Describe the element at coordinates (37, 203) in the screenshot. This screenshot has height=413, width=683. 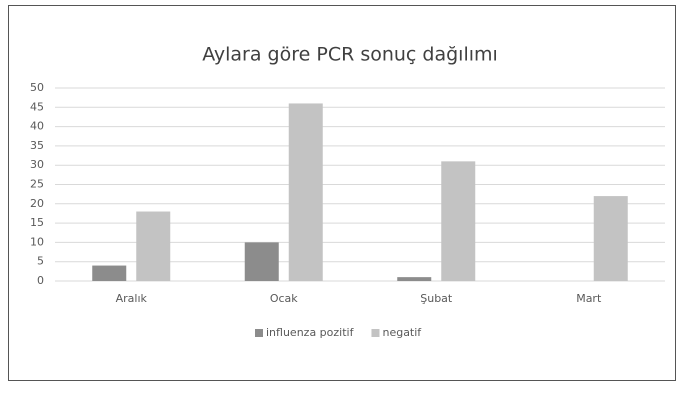
I see `y-tick-label: 20` at that location.